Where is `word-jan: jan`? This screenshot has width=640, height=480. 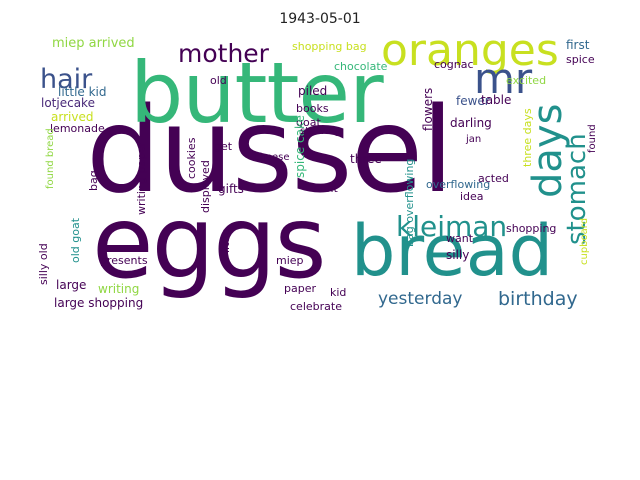 word-jan: jan is located at coordinates (474, 139).